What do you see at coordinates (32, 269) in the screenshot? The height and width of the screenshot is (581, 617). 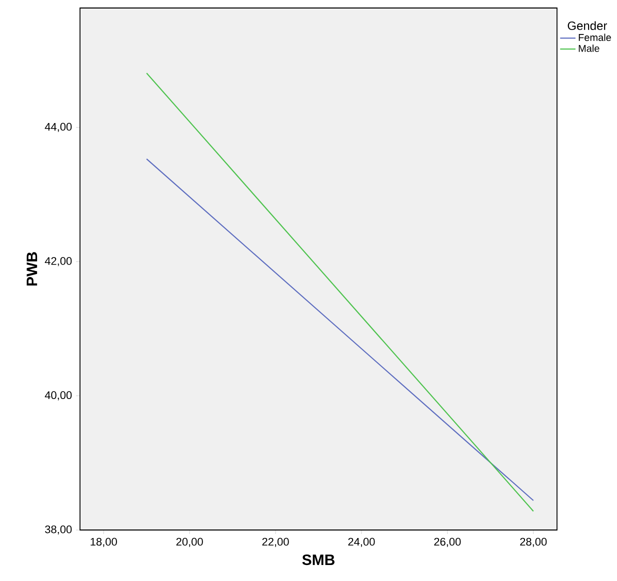 I see `y-axis-title: PWB` at bounding box center [32, 269].